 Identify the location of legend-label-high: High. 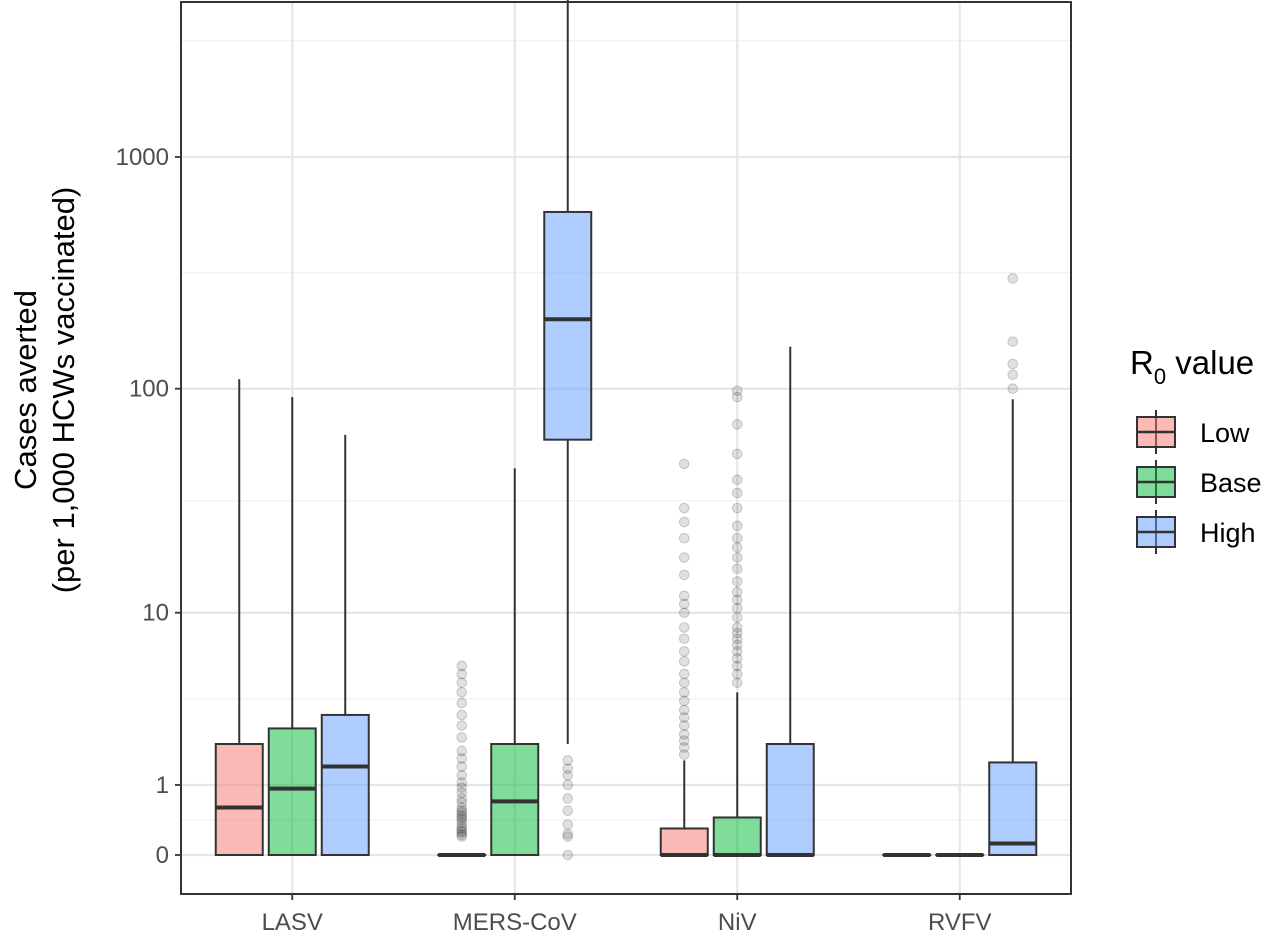
(1228, 533).